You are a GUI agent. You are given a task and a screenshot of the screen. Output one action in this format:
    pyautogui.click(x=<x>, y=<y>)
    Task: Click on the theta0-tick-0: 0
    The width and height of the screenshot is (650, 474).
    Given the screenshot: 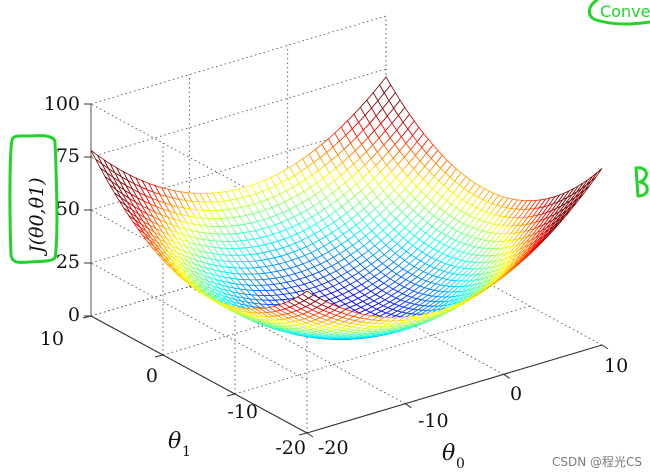 What is the action you would take?
    pyautogui.click(x=516, y=394)
    